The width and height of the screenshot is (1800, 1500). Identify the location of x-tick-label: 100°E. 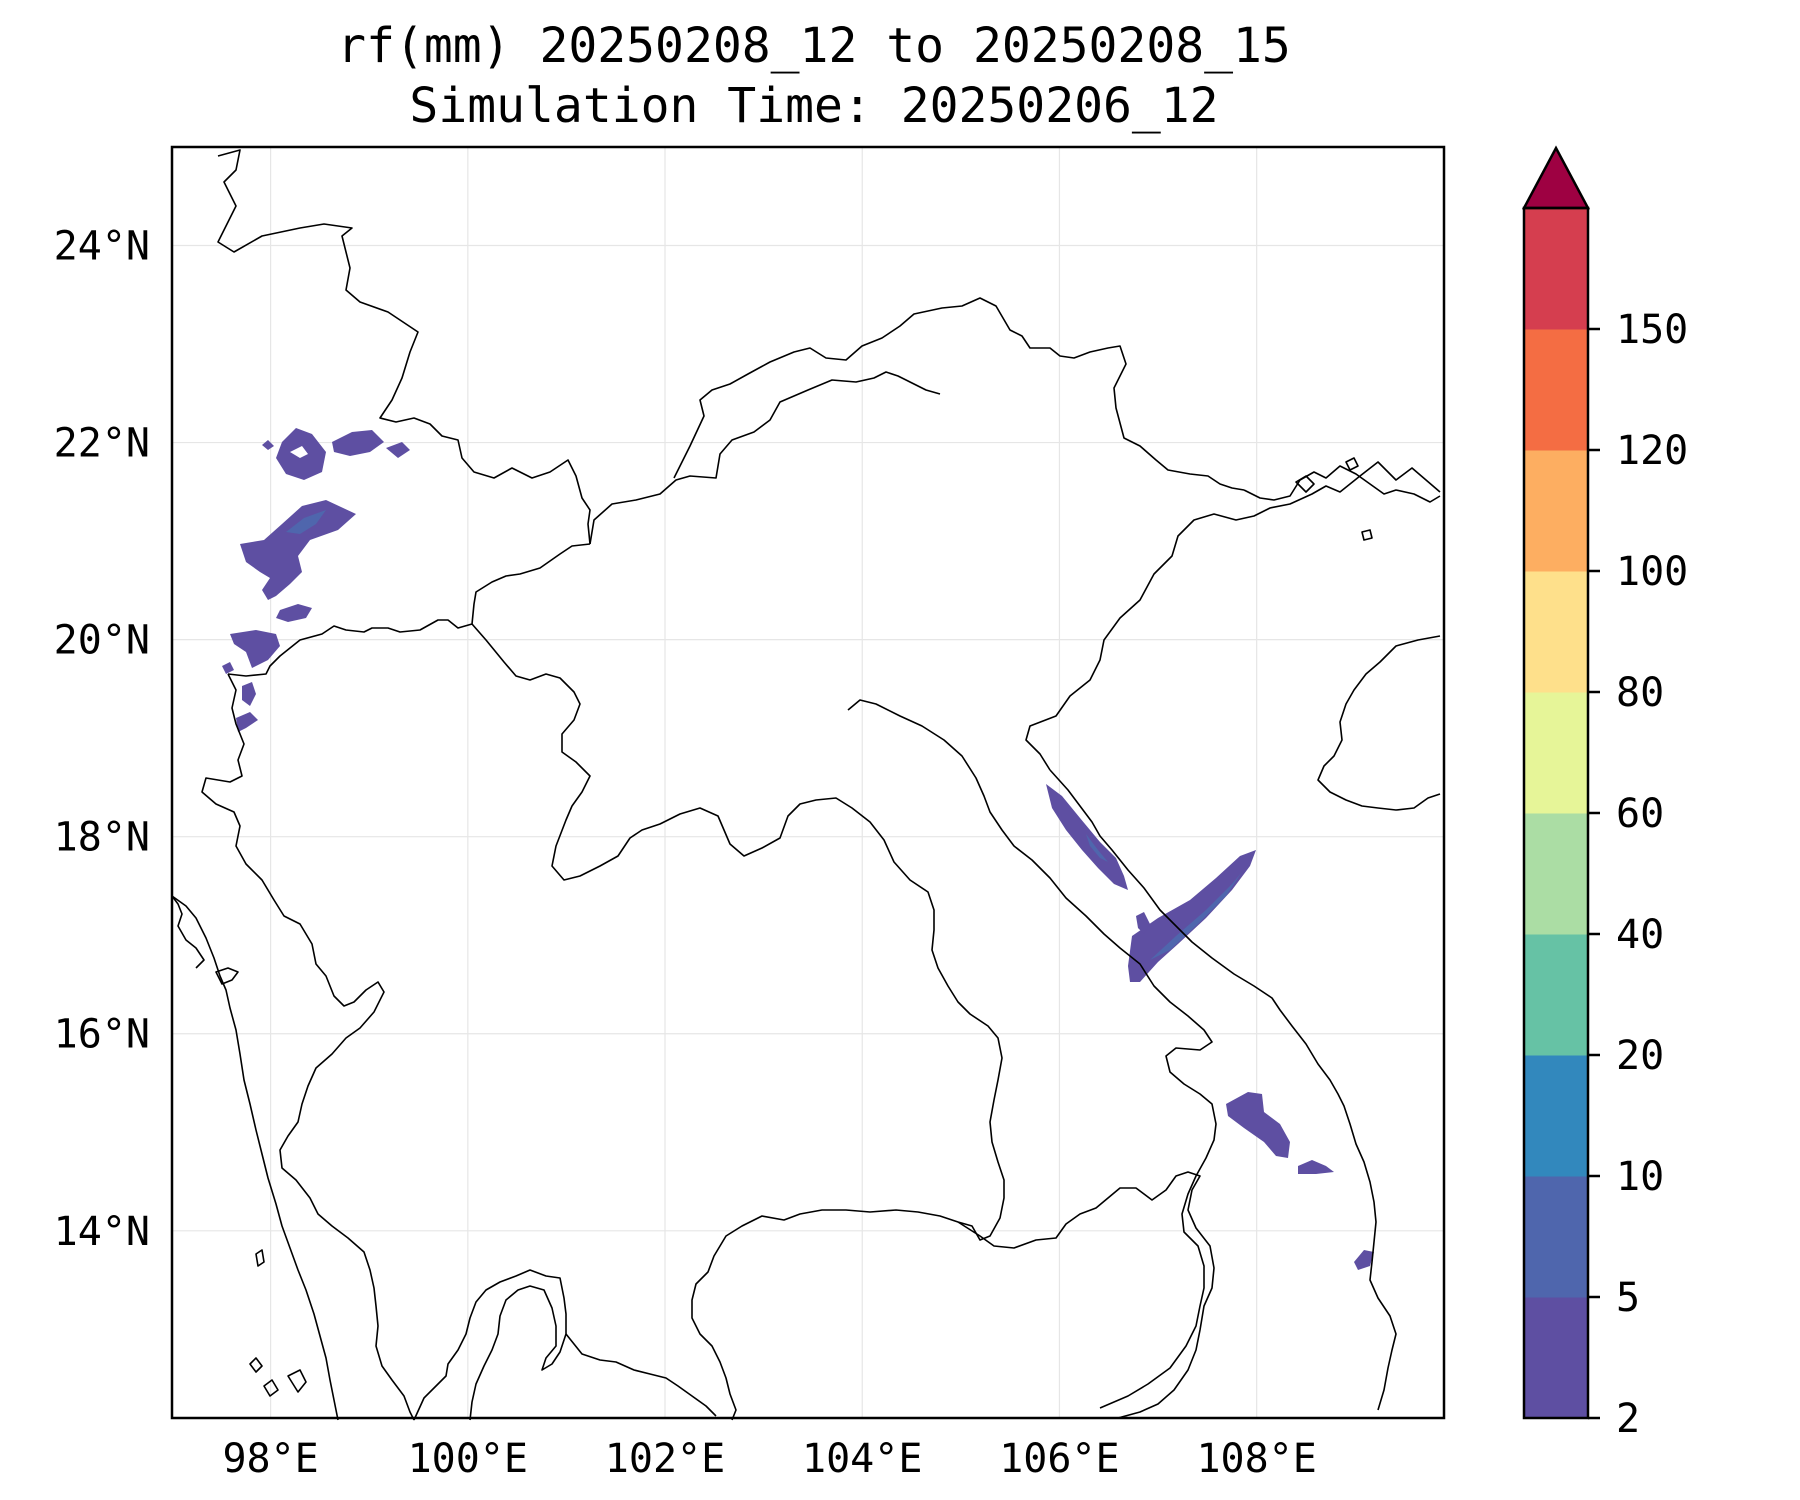
(468, 1459).